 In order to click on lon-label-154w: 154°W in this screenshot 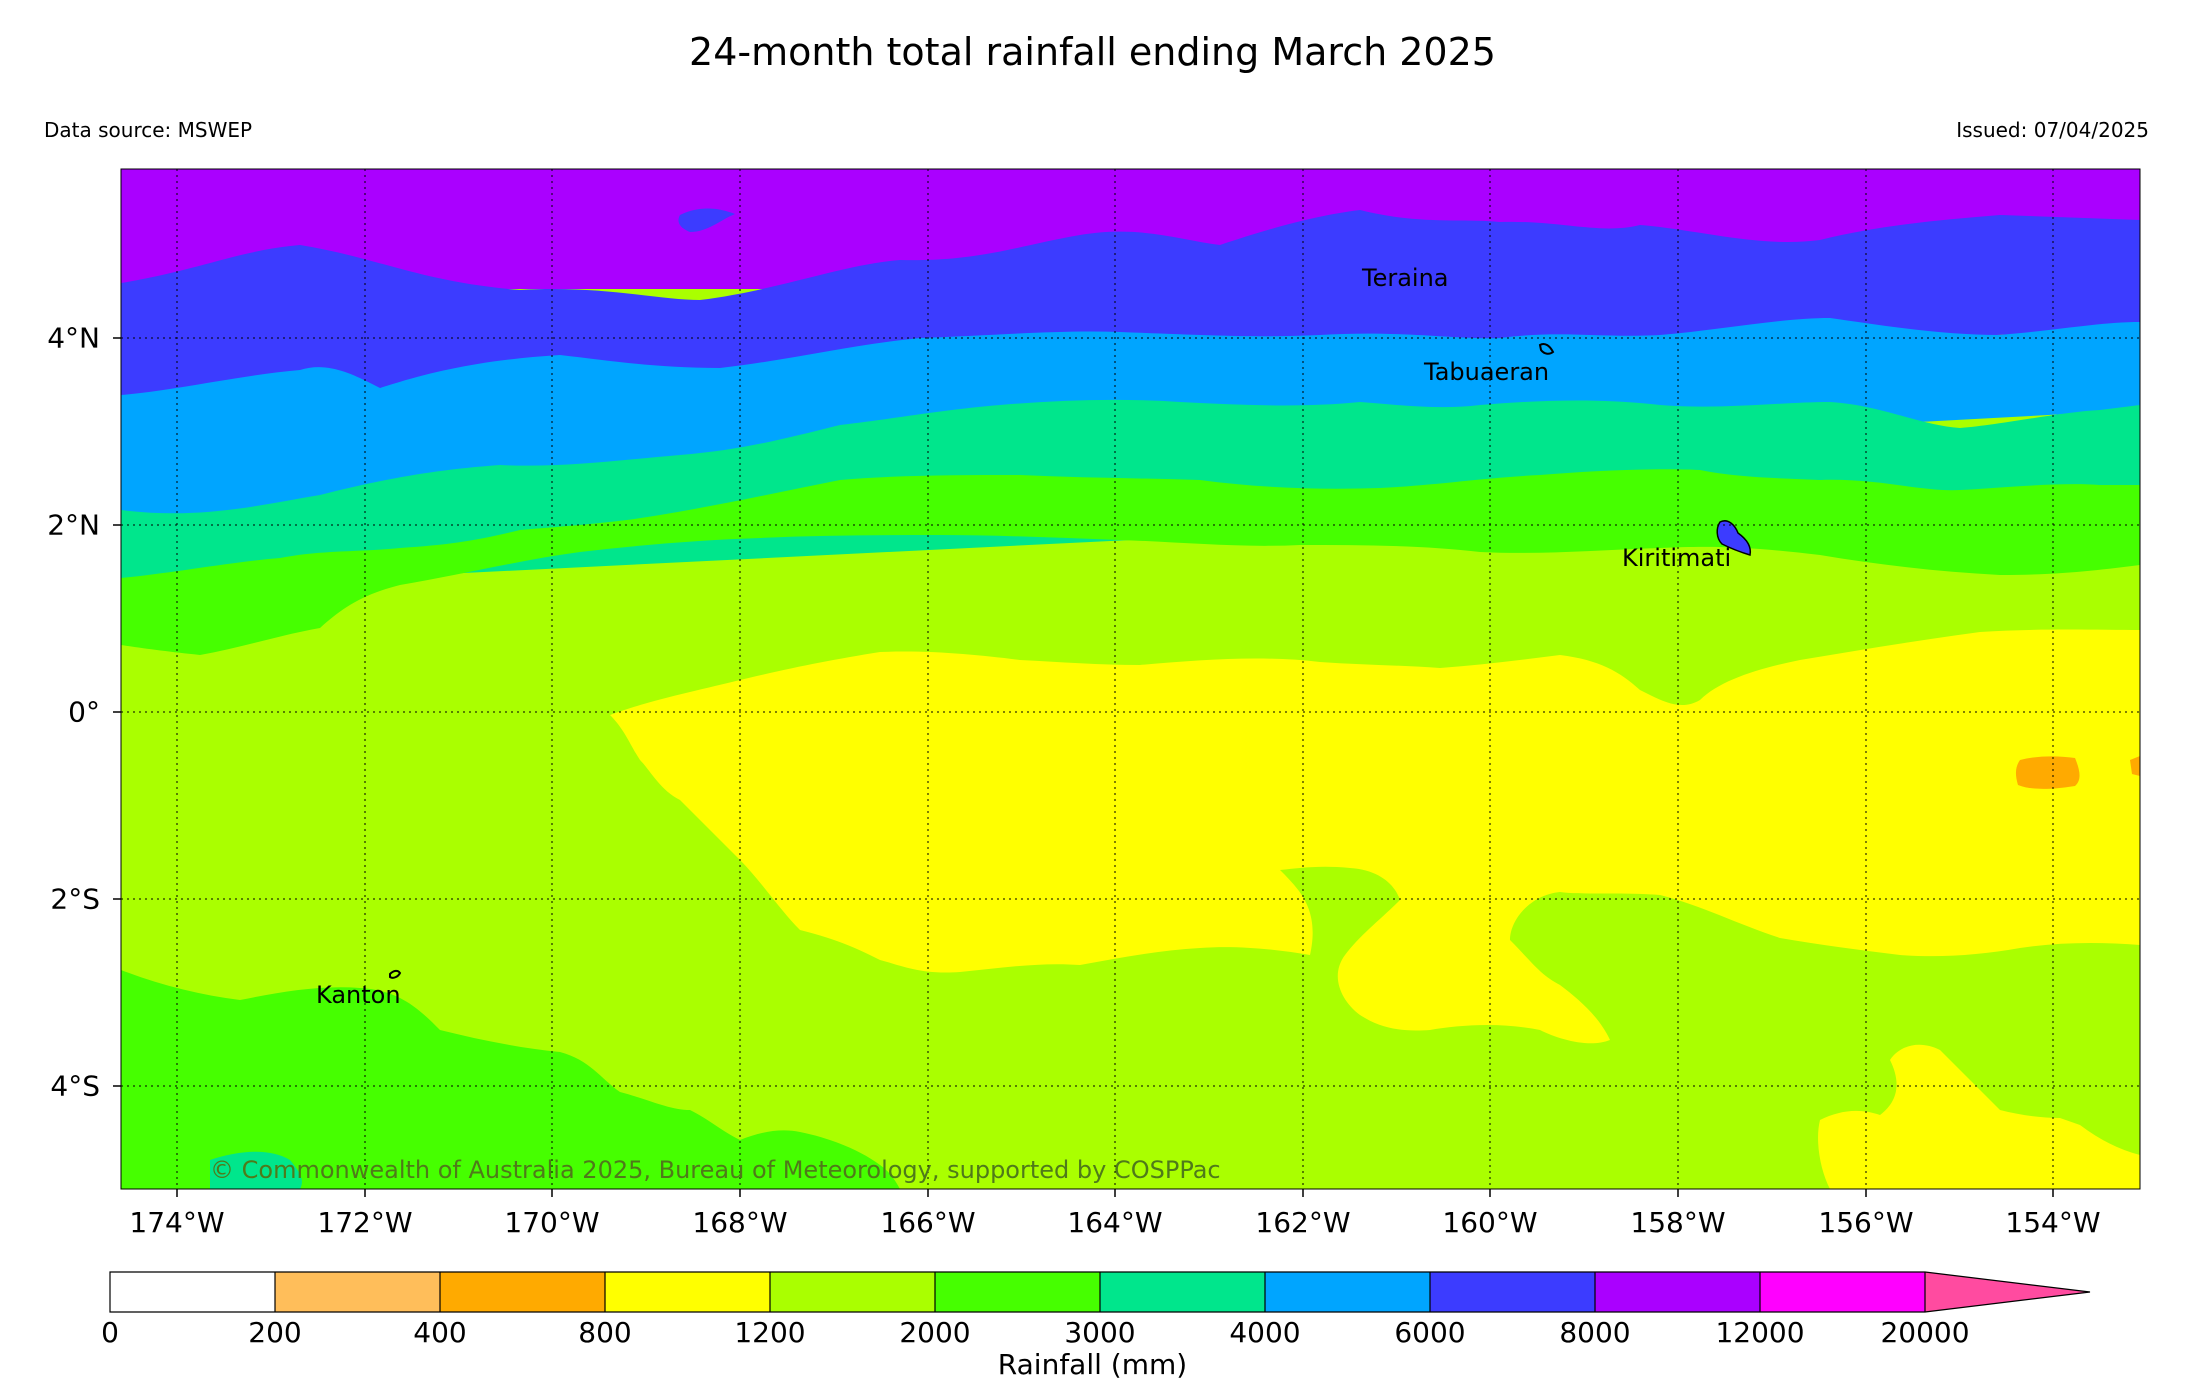, I will do `click(2053, 1222)`.